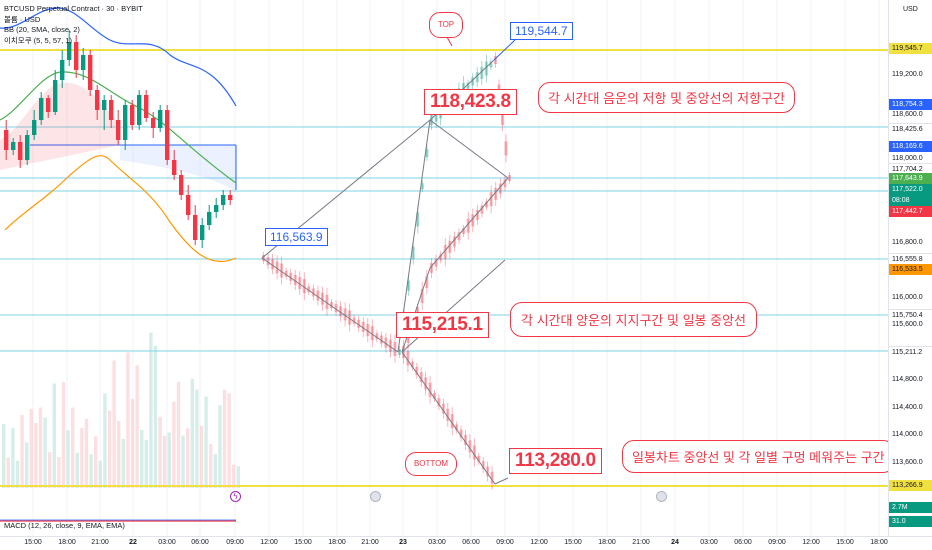 Image resolution: width=932 pixels, height=550 pixels. What do you see at coordinates (633, 319) in the screenshot?
I see `callout-support: 각 시간대 양운의 지지구간 및 일봉 중앙선` at bounding box center [633, 319].